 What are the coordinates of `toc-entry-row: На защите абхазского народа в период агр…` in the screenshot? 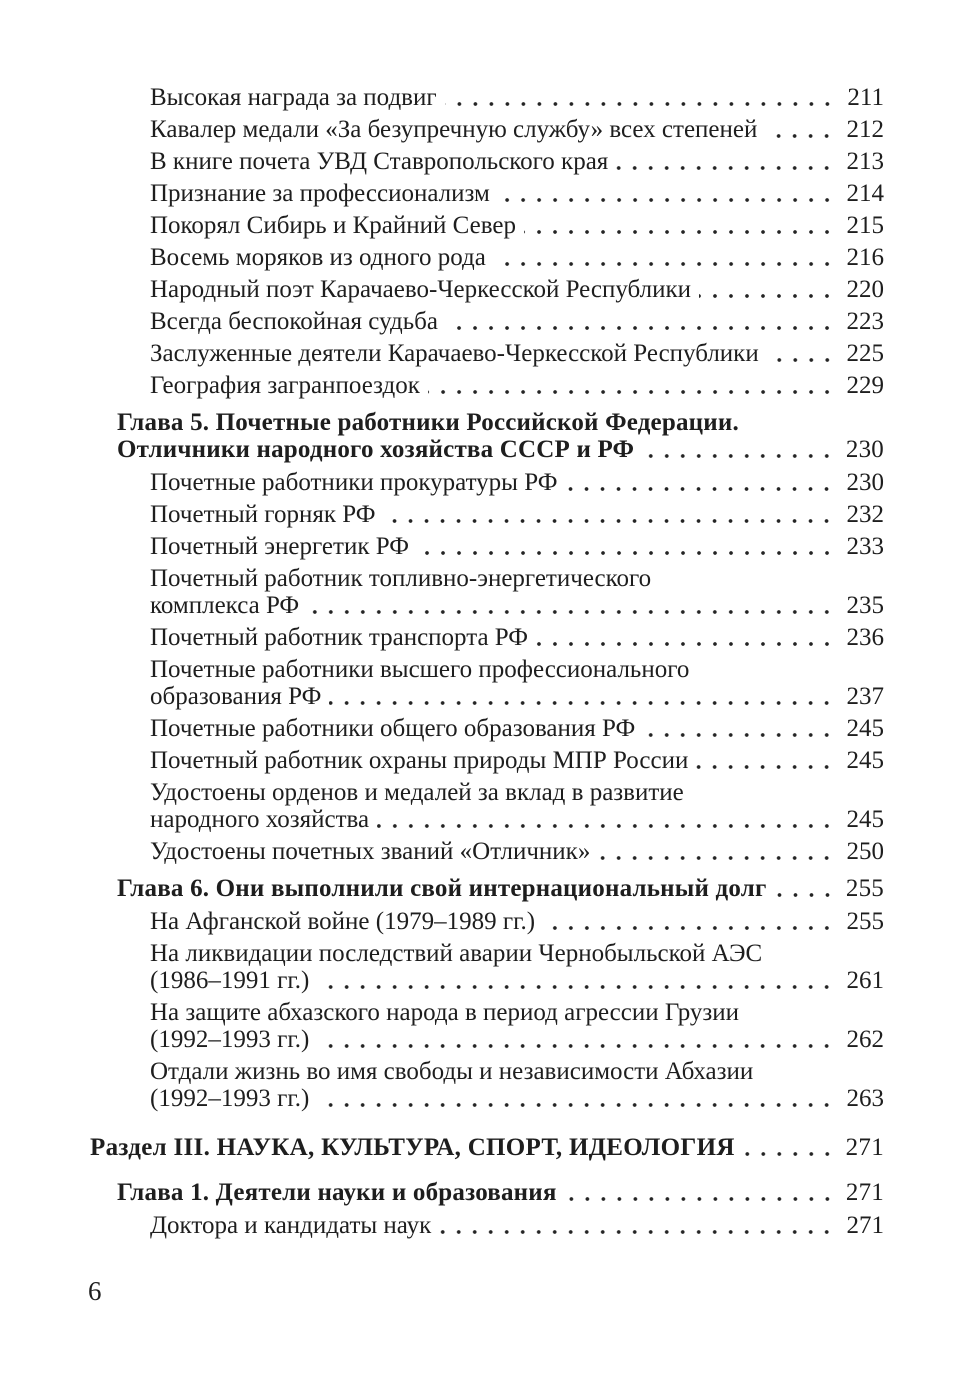 It's located at (517, 1026).